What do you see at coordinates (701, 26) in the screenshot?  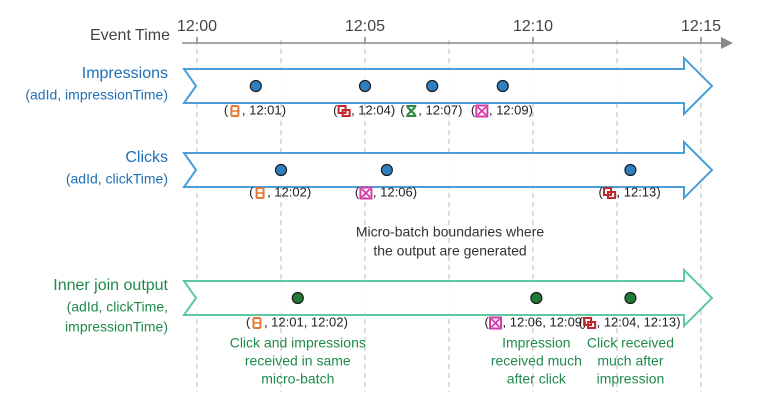 I see `axis-tick-label: 12:15` at bounding box center [701, 26].